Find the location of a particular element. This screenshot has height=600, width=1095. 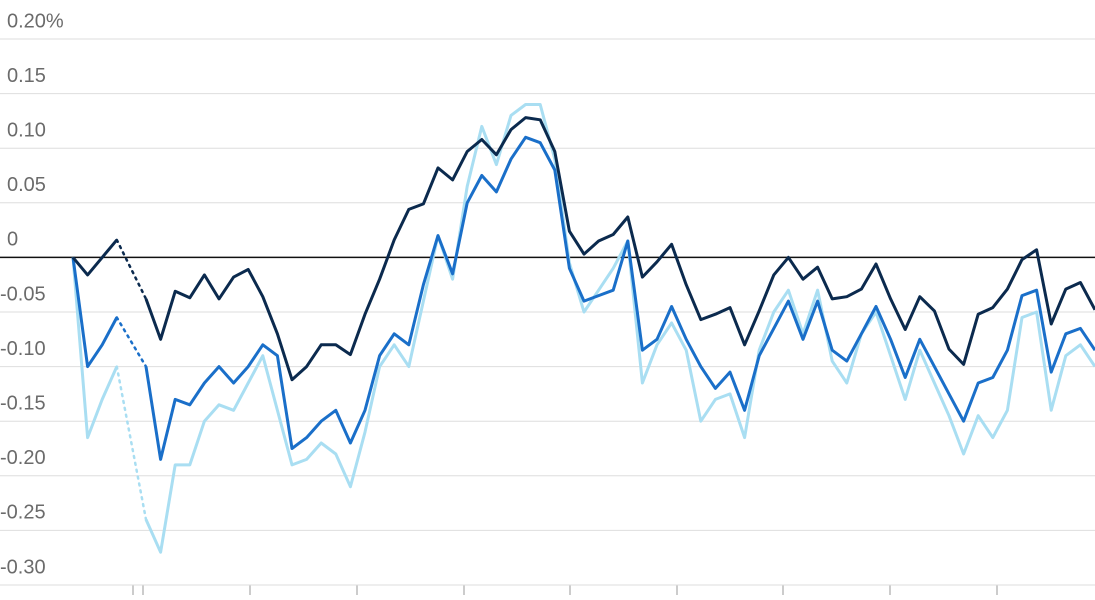

y-tick-label: 0 is located at coordinates (12, 240).